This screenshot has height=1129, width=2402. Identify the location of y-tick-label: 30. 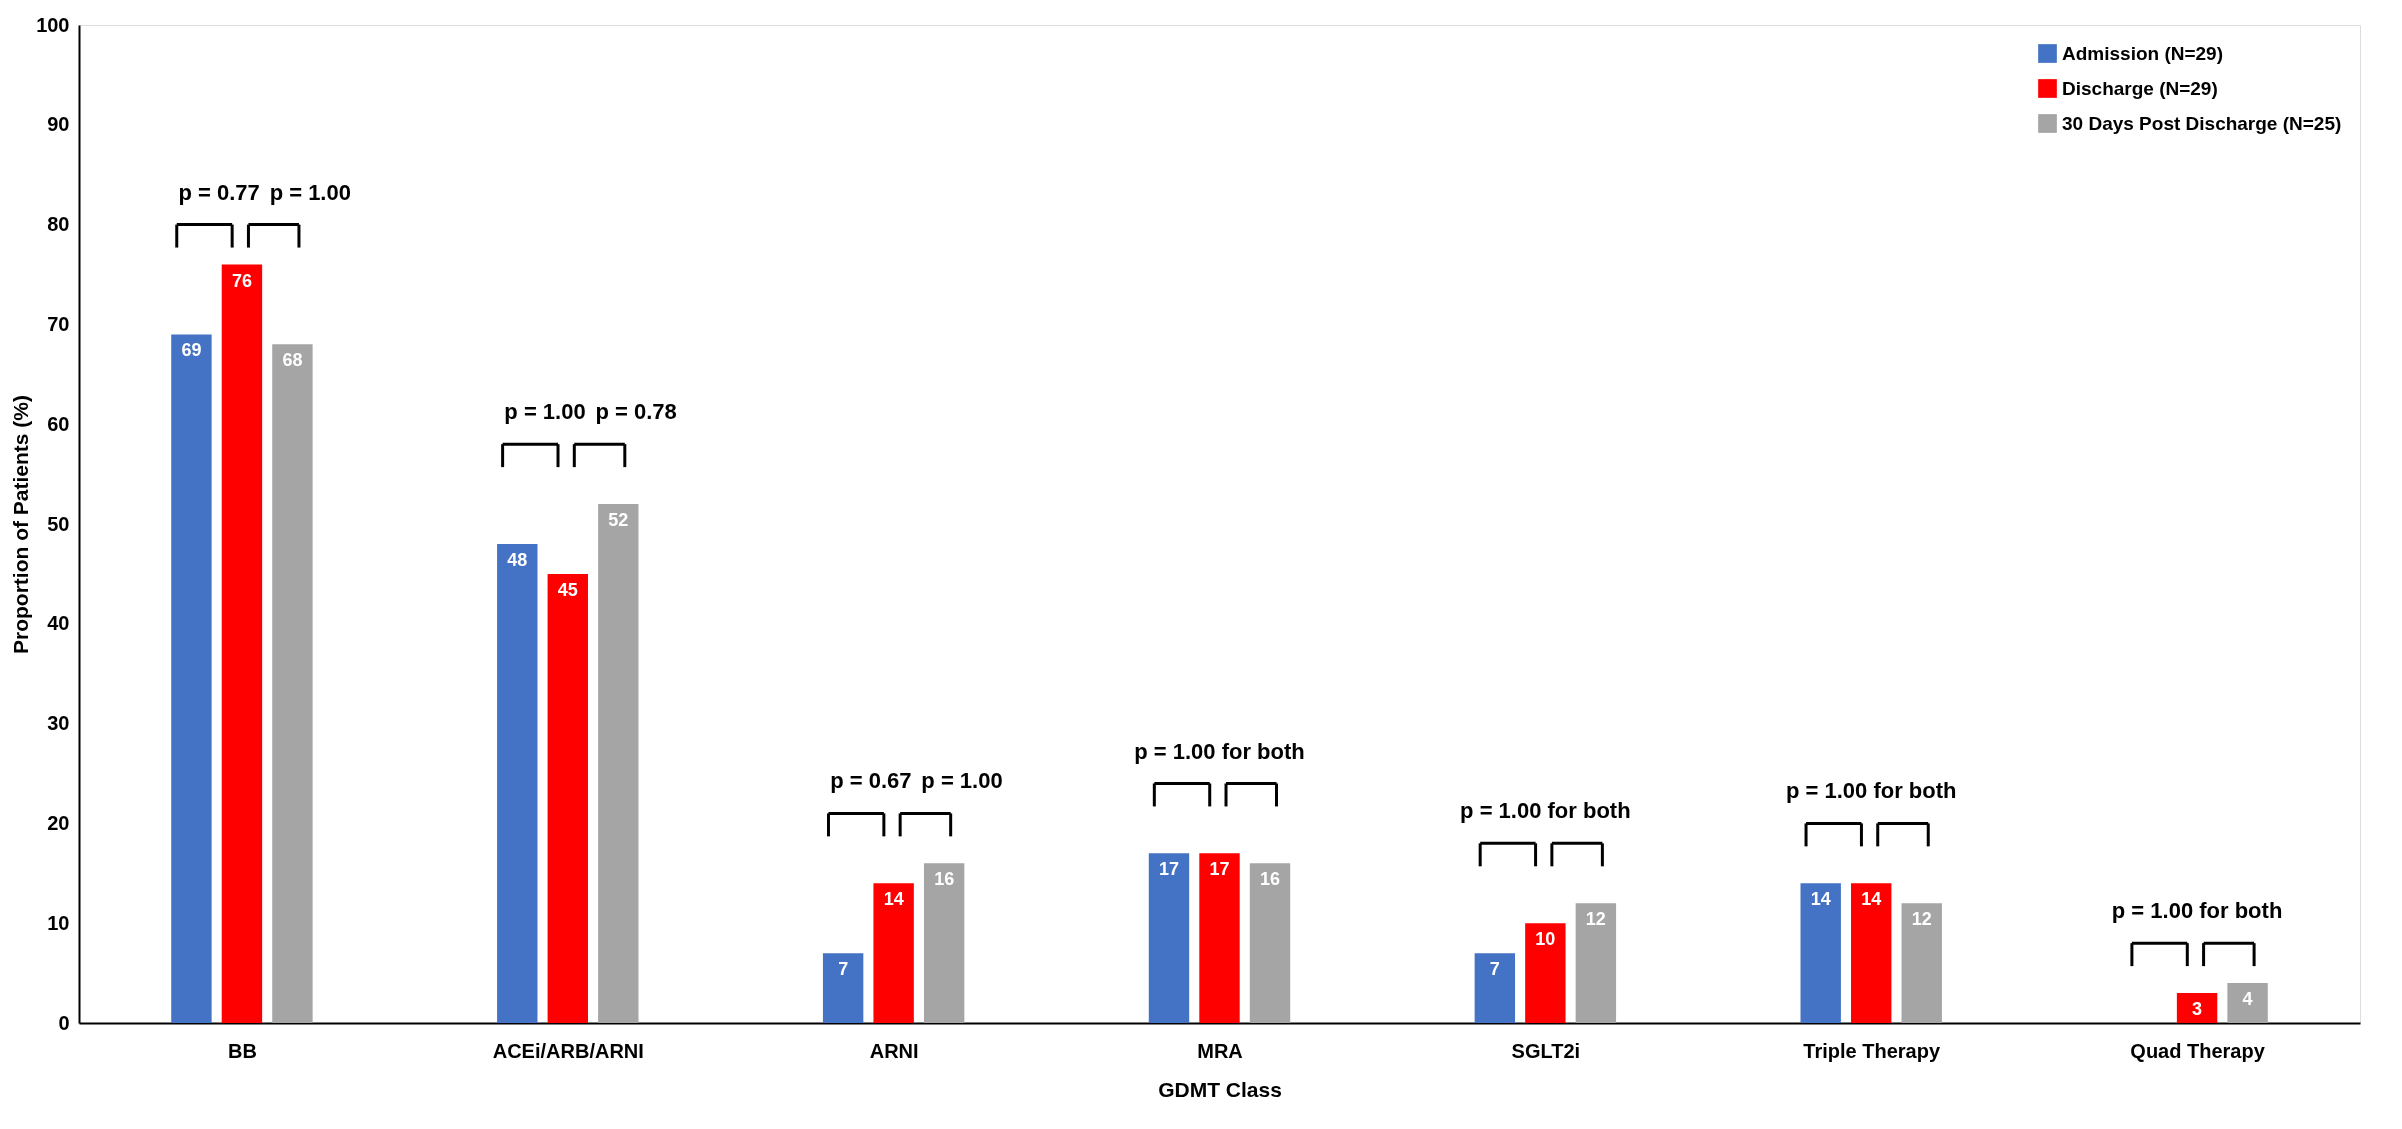
(58, 723).